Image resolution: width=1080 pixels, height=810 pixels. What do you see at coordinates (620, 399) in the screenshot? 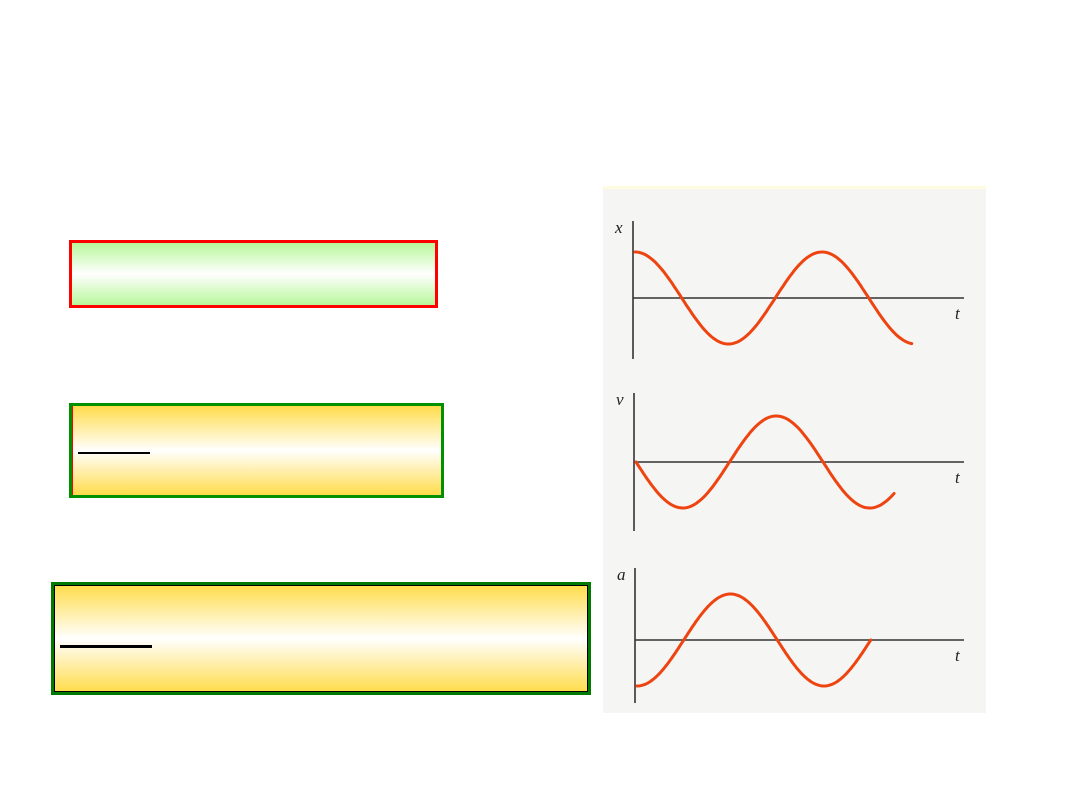
I see `y-axis-label: v` at bounding box center [620, 399].